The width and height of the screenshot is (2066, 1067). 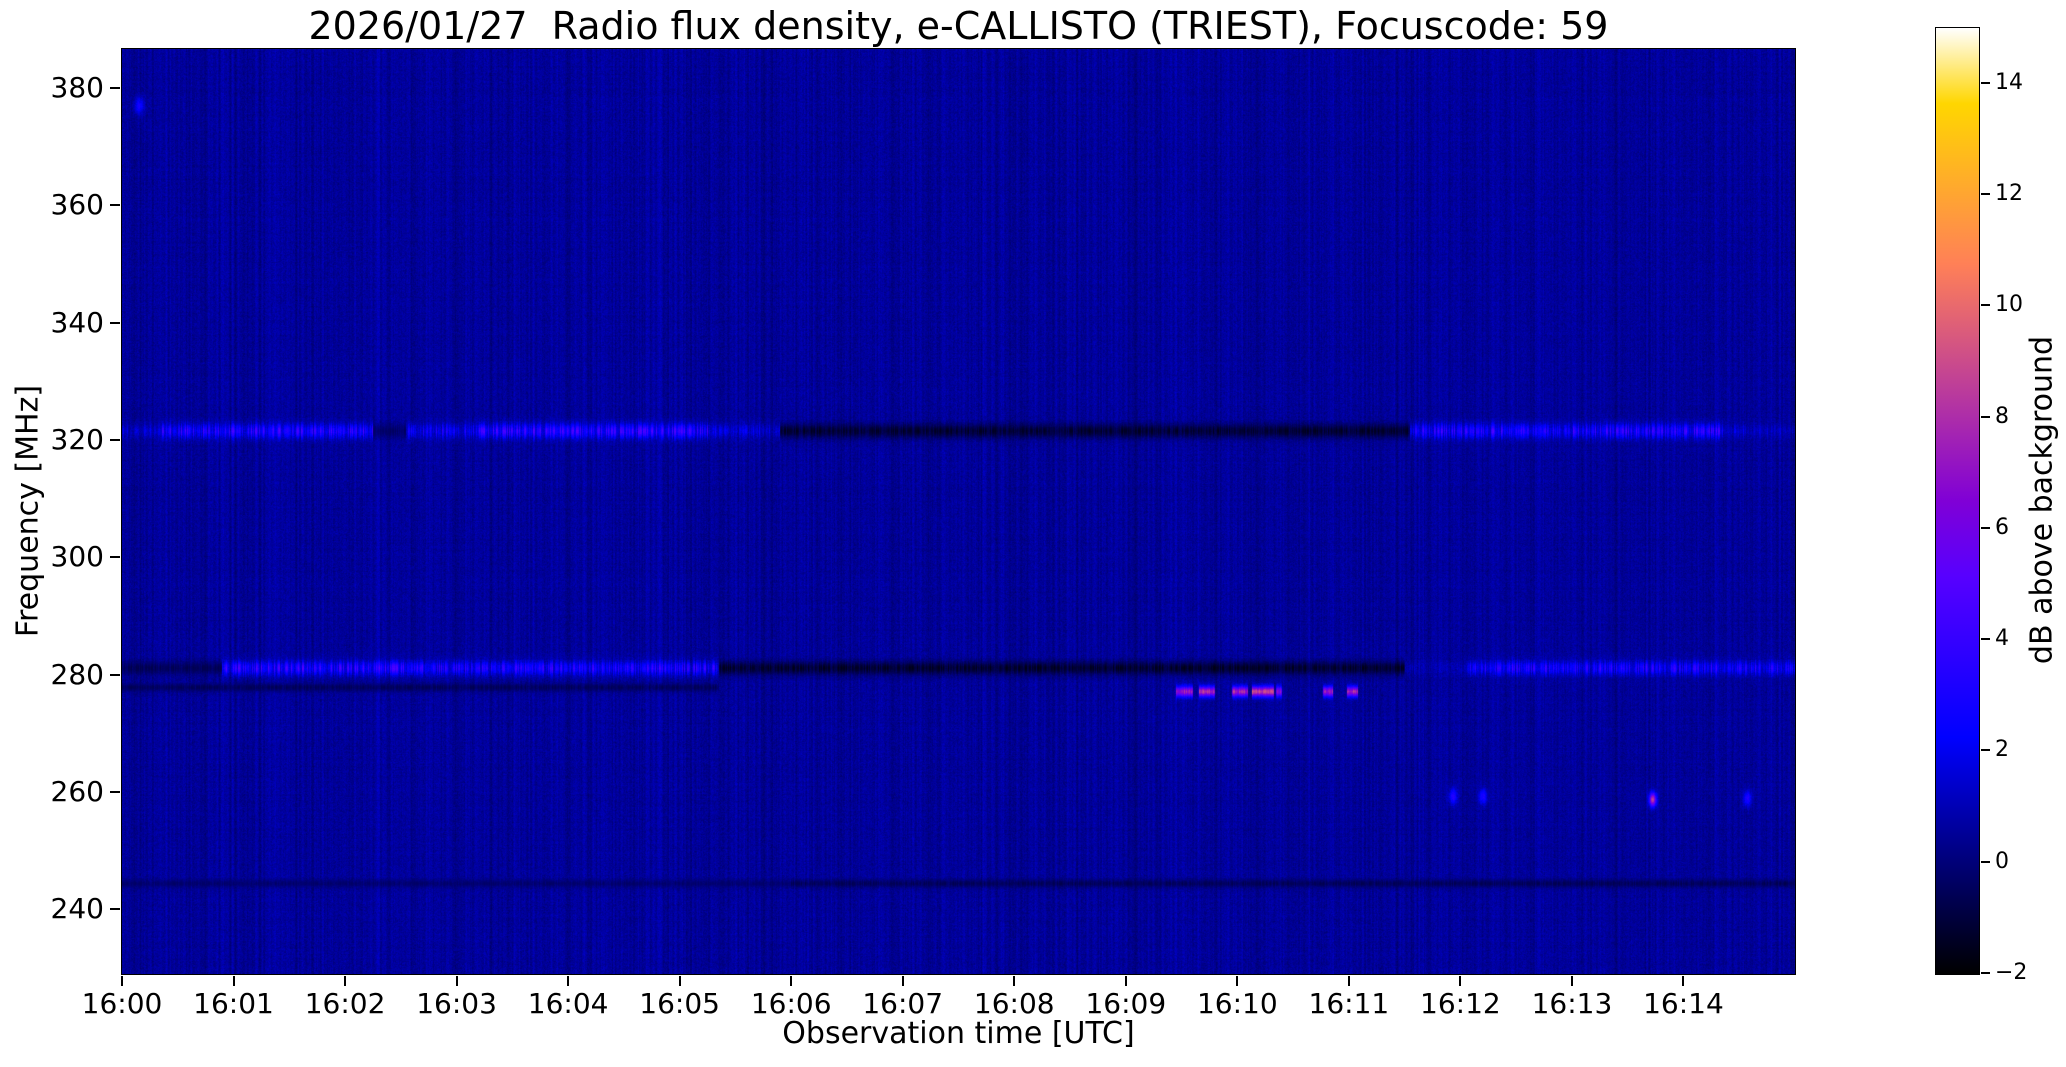 I want to click on x-tick-label: 16:12, so click(x=1460, y=1003).